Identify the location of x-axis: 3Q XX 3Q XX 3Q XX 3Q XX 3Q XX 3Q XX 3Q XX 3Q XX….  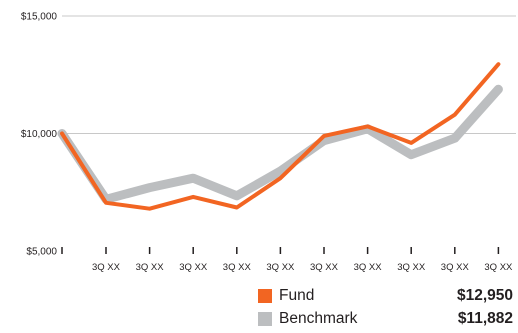
(302, 260).